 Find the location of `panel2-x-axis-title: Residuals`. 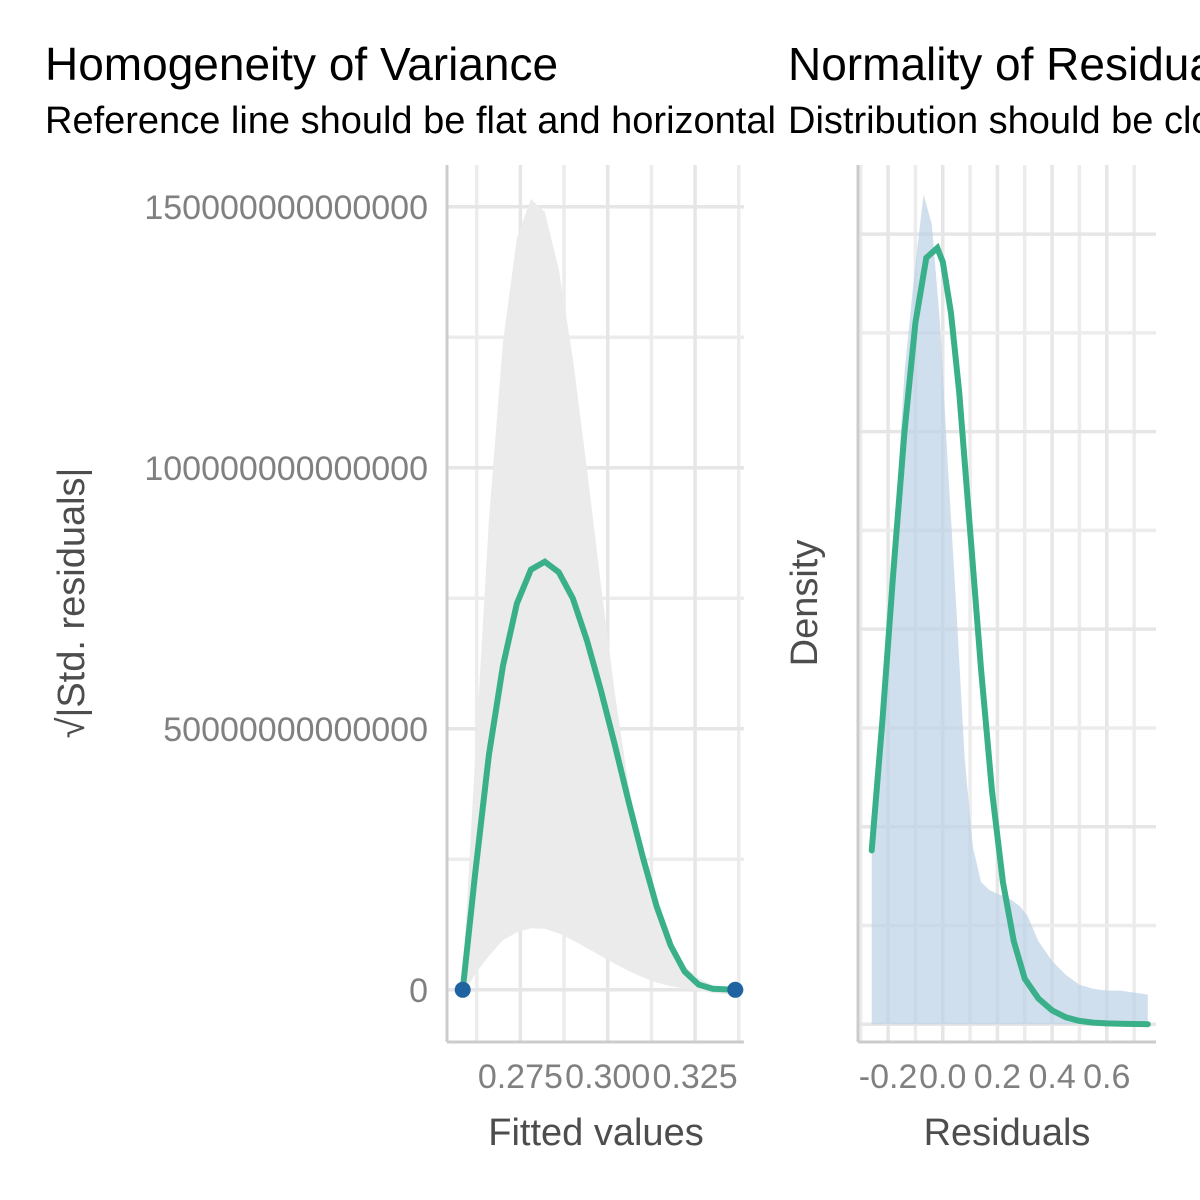

panel2-x-axis-title: Residuals is located at coordinates (1007, 1133).